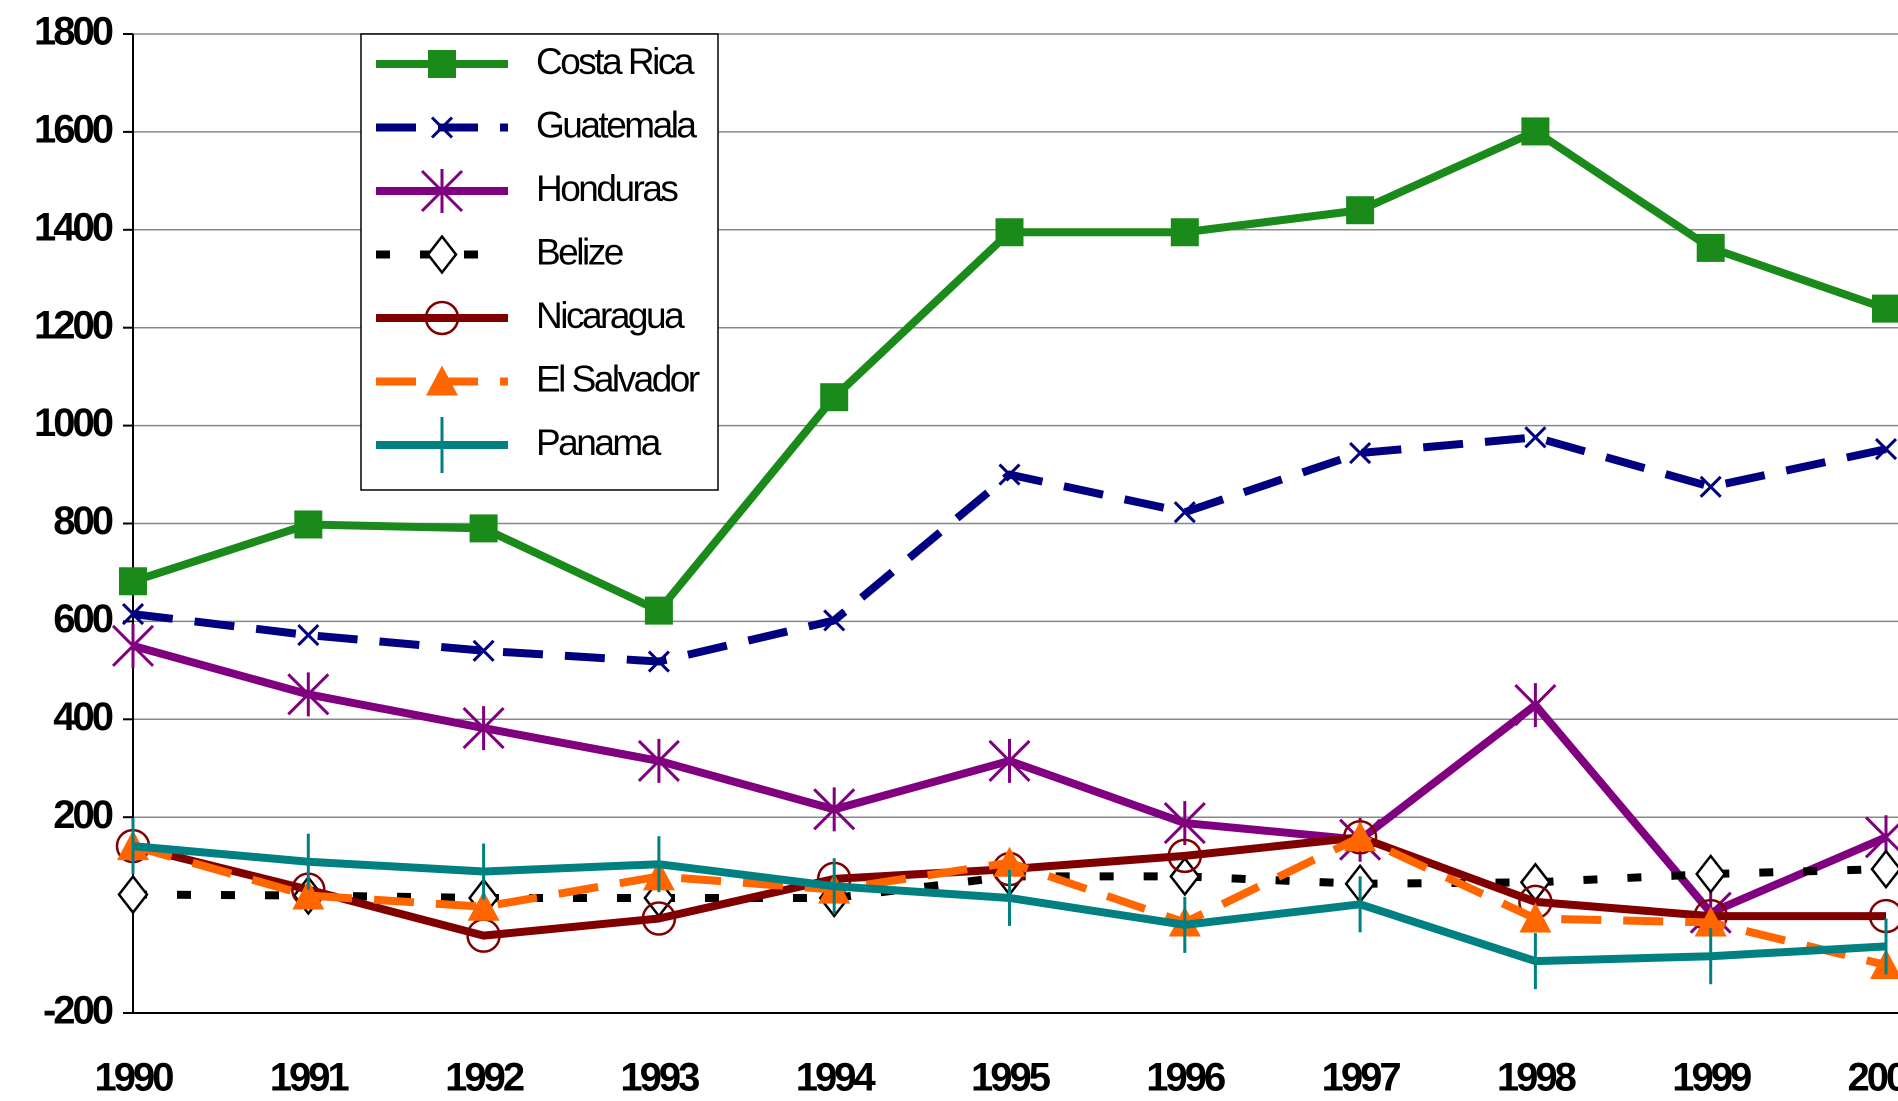 This screenshot has height=1101, width=1898. What do you see at coordinates (1711, 1078) in the screenshot?
I see `x-tick-label: 1999` at bounding box center [1711, 1078].